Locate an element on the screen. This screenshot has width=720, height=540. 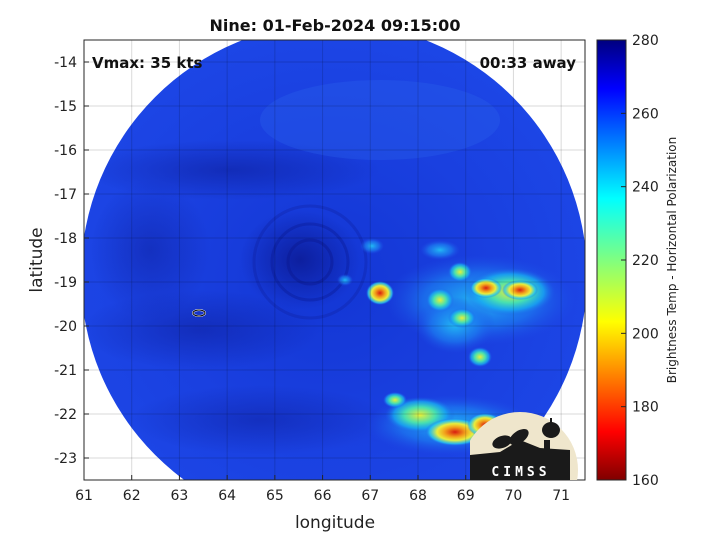
y-axis-label: latitude is located at coordinates (37, 259).